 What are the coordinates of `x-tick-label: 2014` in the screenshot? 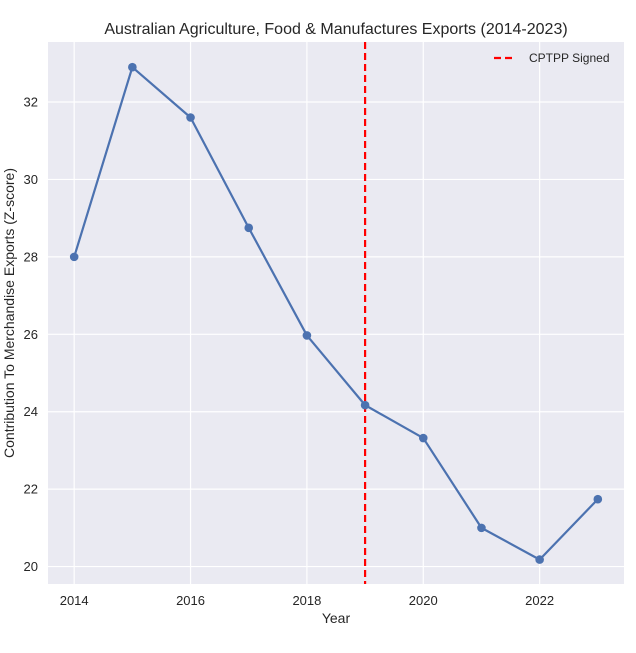 It's located at (74, 600).